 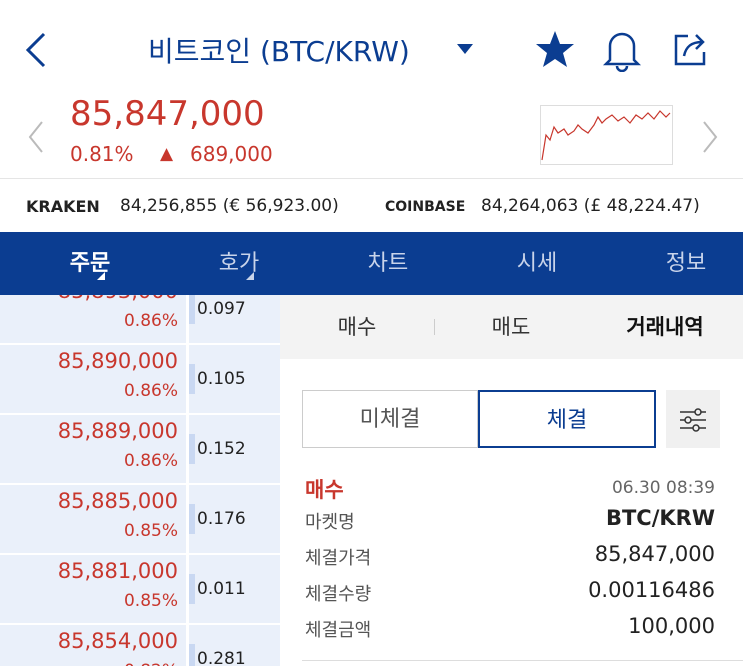 What do you see at coordinates (606, 135) in the screenshot?
I see `sparkline` at bounding box center [606, 135].